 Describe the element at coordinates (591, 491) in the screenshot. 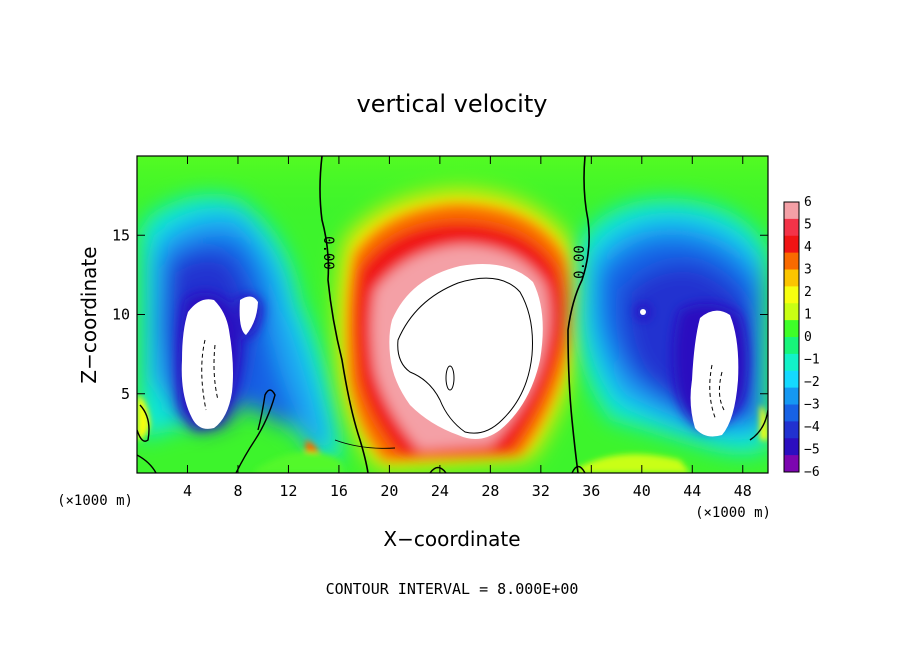

I see `x-tick-label: 36` at that location.